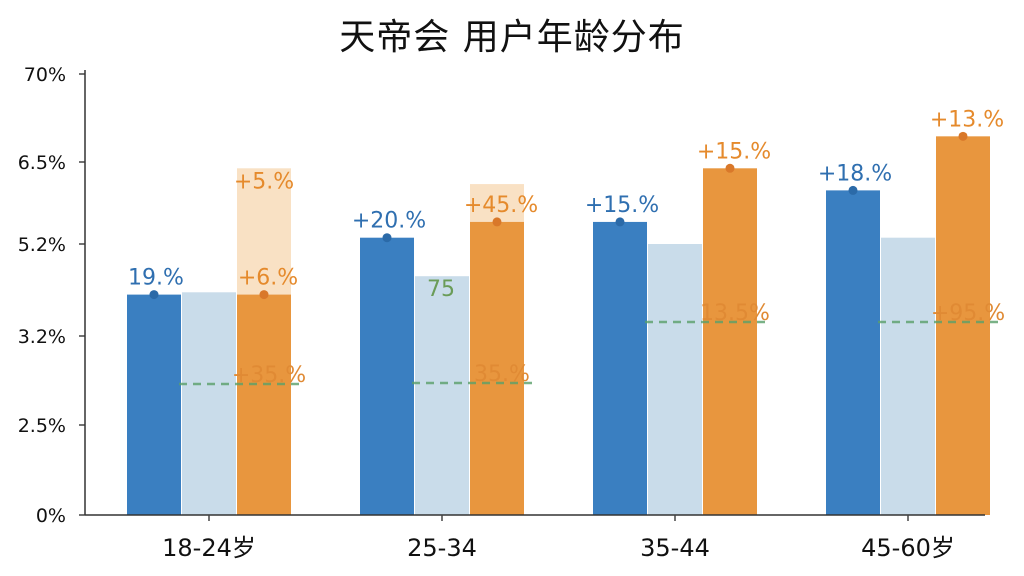  I want to click on data-label-series-1: +20.%, so click(389, 221).